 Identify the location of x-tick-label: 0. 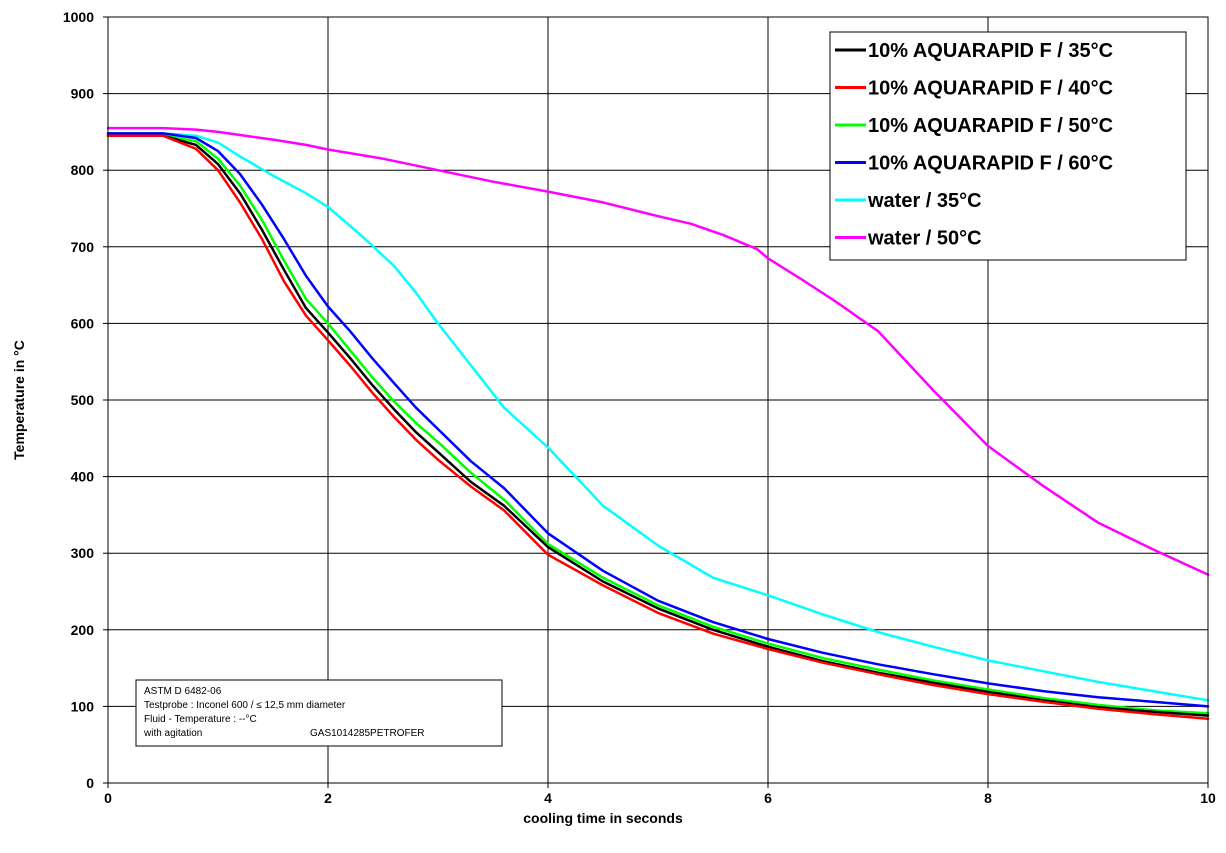
(108, 798).